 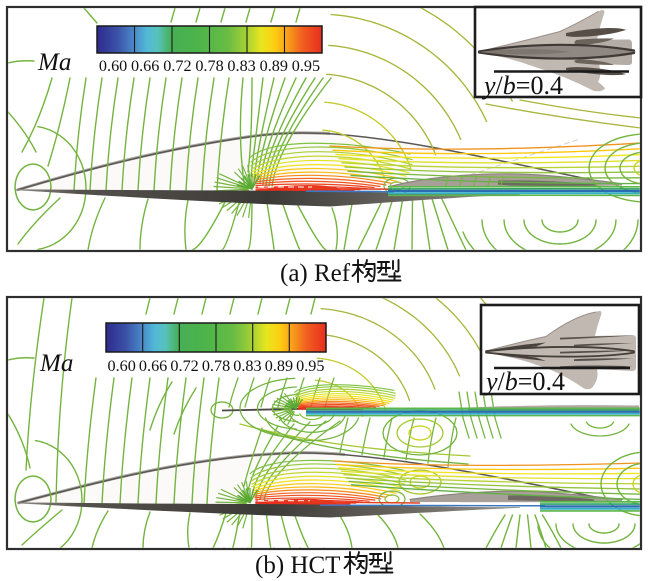 What do you see at coordinates (297, 565) in the screenshot?
I see `svg-text: (b) HCT` at bounding box center [297, 565].